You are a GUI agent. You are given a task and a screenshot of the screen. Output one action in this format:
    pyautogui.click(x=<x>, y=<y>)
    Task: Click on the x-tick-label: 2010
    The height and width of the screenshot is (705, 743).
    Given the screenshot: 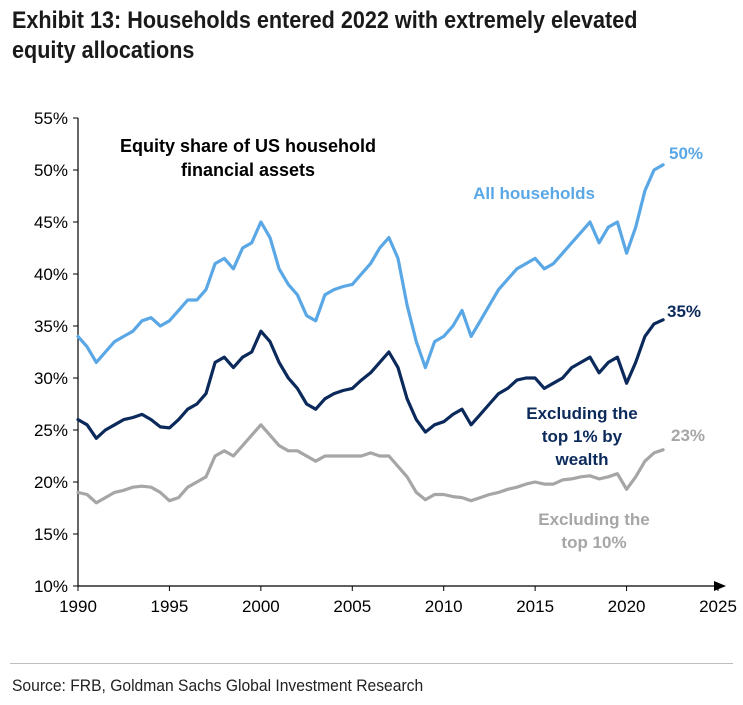 What is the action you would take?
    pyautogui.click(x=444, y=606)
    